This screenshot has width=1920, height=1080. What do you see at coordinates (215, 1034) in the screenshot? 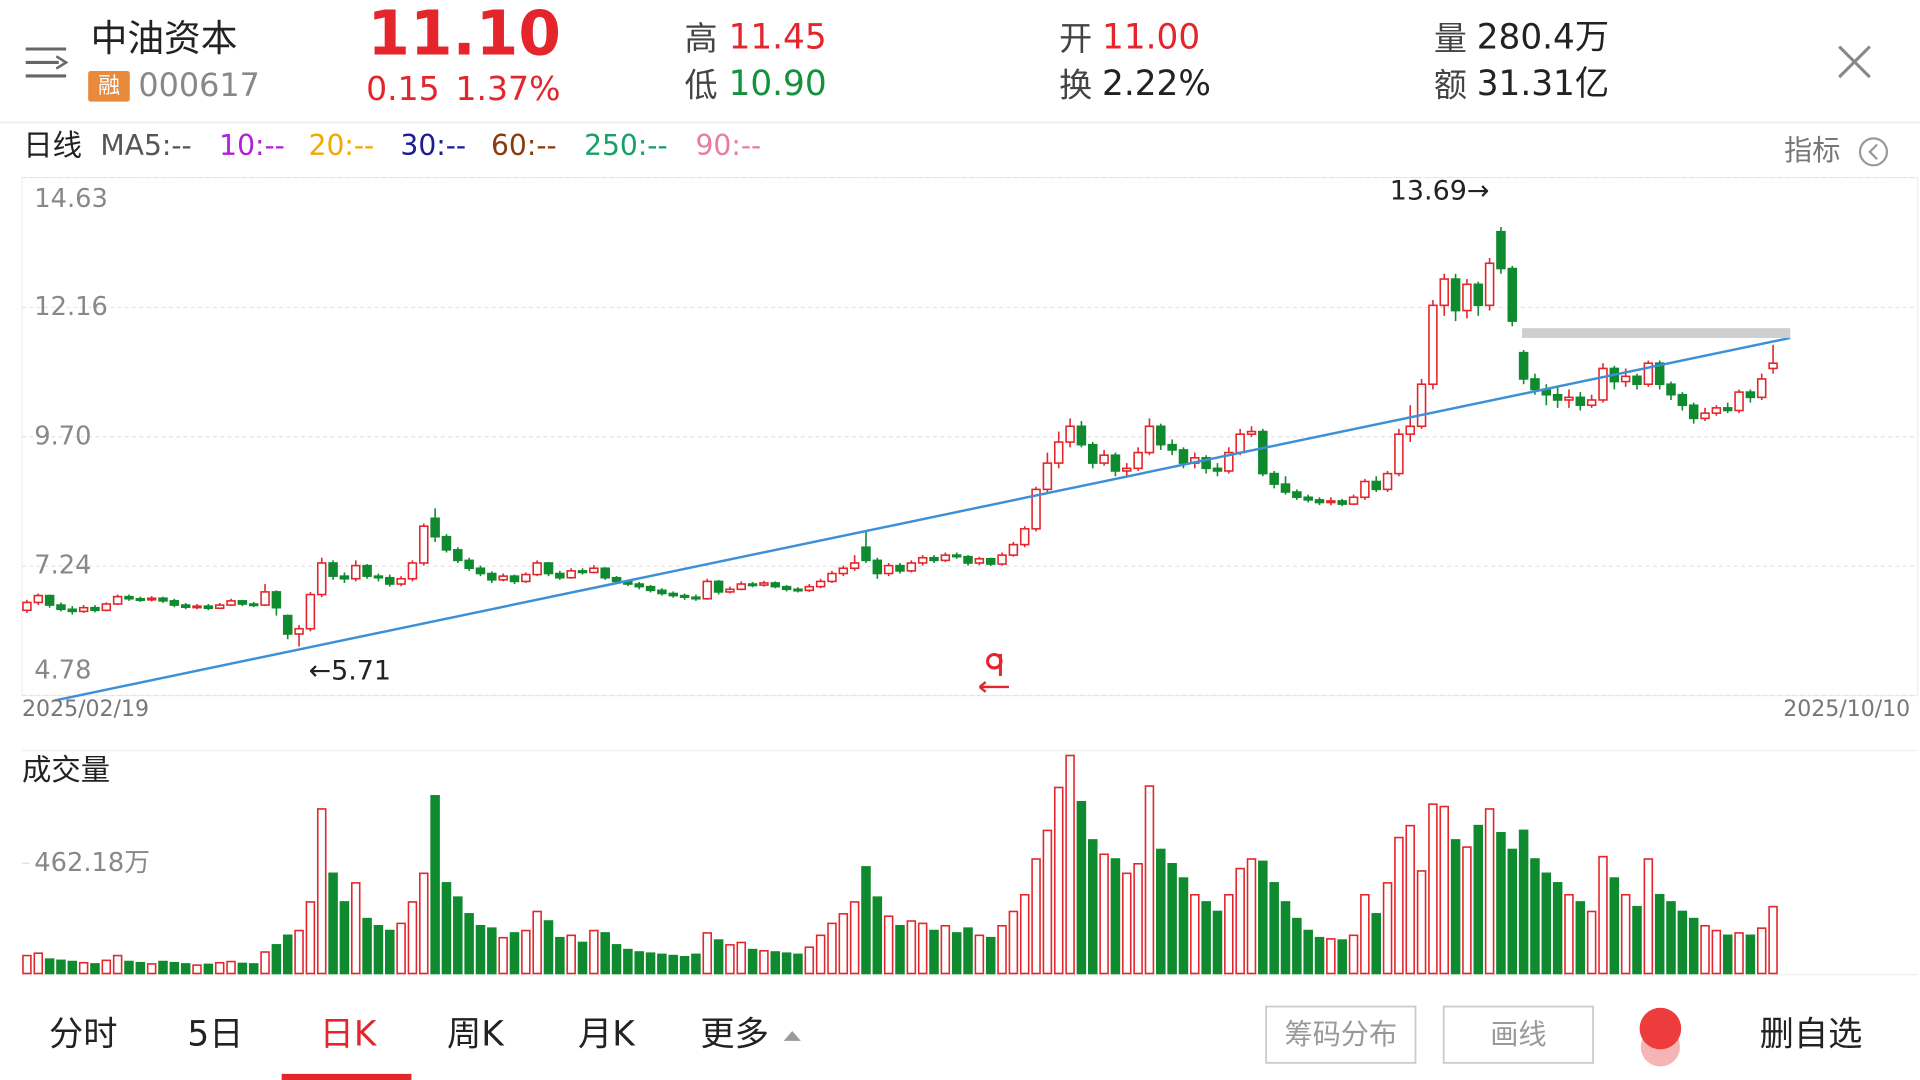
I see `tab: 5日` at bounding box center [215, 1034].